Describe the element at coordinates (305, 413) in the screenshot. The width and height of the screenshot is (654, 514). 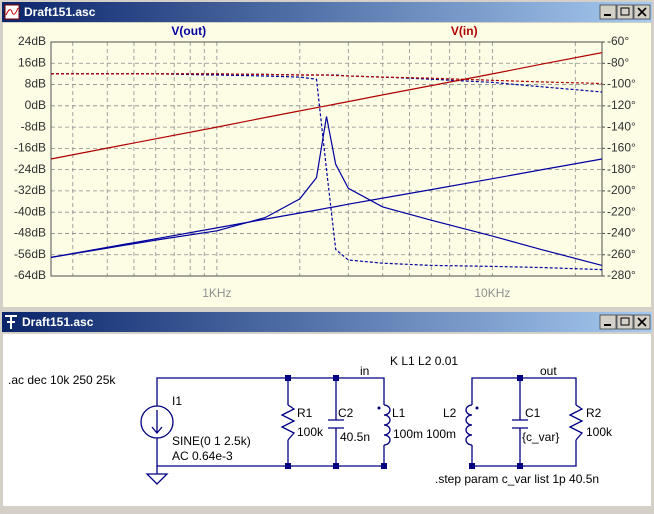
I see `component-name: R1` at that location.